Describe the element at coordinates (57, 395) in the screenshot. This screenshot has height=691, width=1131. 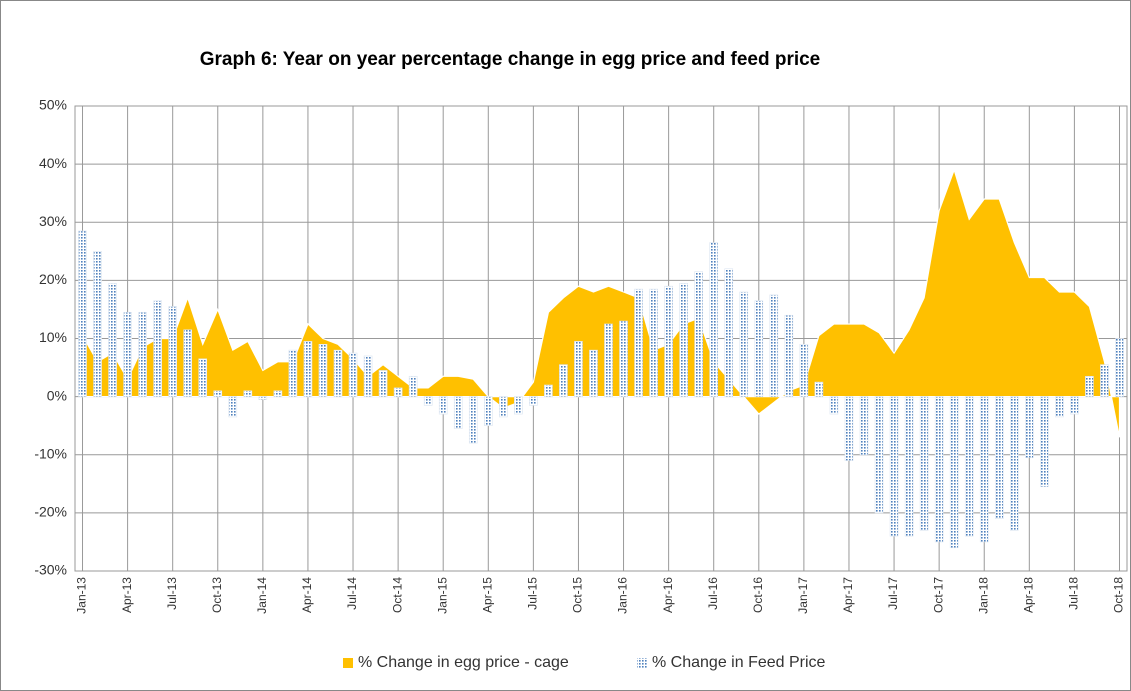
I see `y-tick-label: 0%` at that location.